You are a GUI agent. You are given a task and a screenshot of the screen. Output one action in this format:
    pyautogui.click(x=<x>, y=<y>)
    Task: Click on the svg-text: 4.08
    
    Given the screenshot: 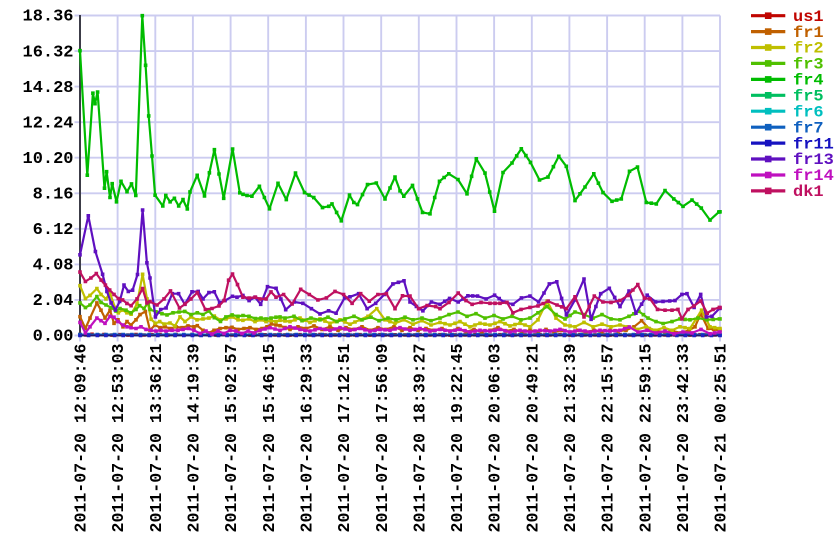 What is the action you would take?
    pyautogui.click(x=53, y=265)
    